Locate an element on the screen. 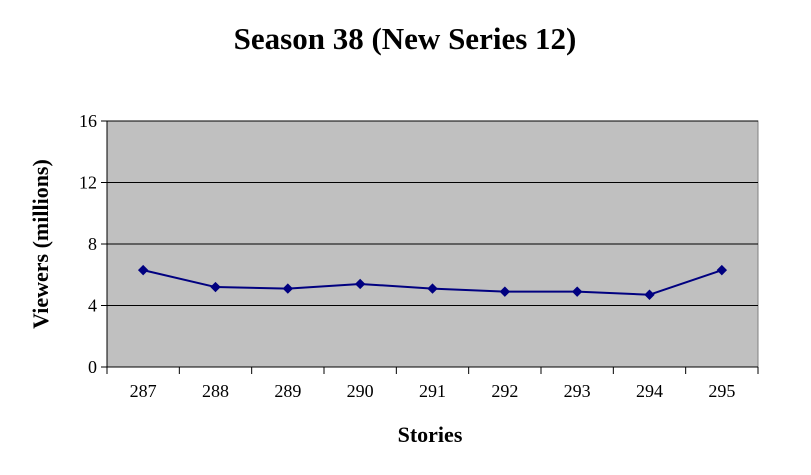 The image size is (811, 475). y-axis-ticks: 0 4 8 12 16 is located at coordinates (93, 244).